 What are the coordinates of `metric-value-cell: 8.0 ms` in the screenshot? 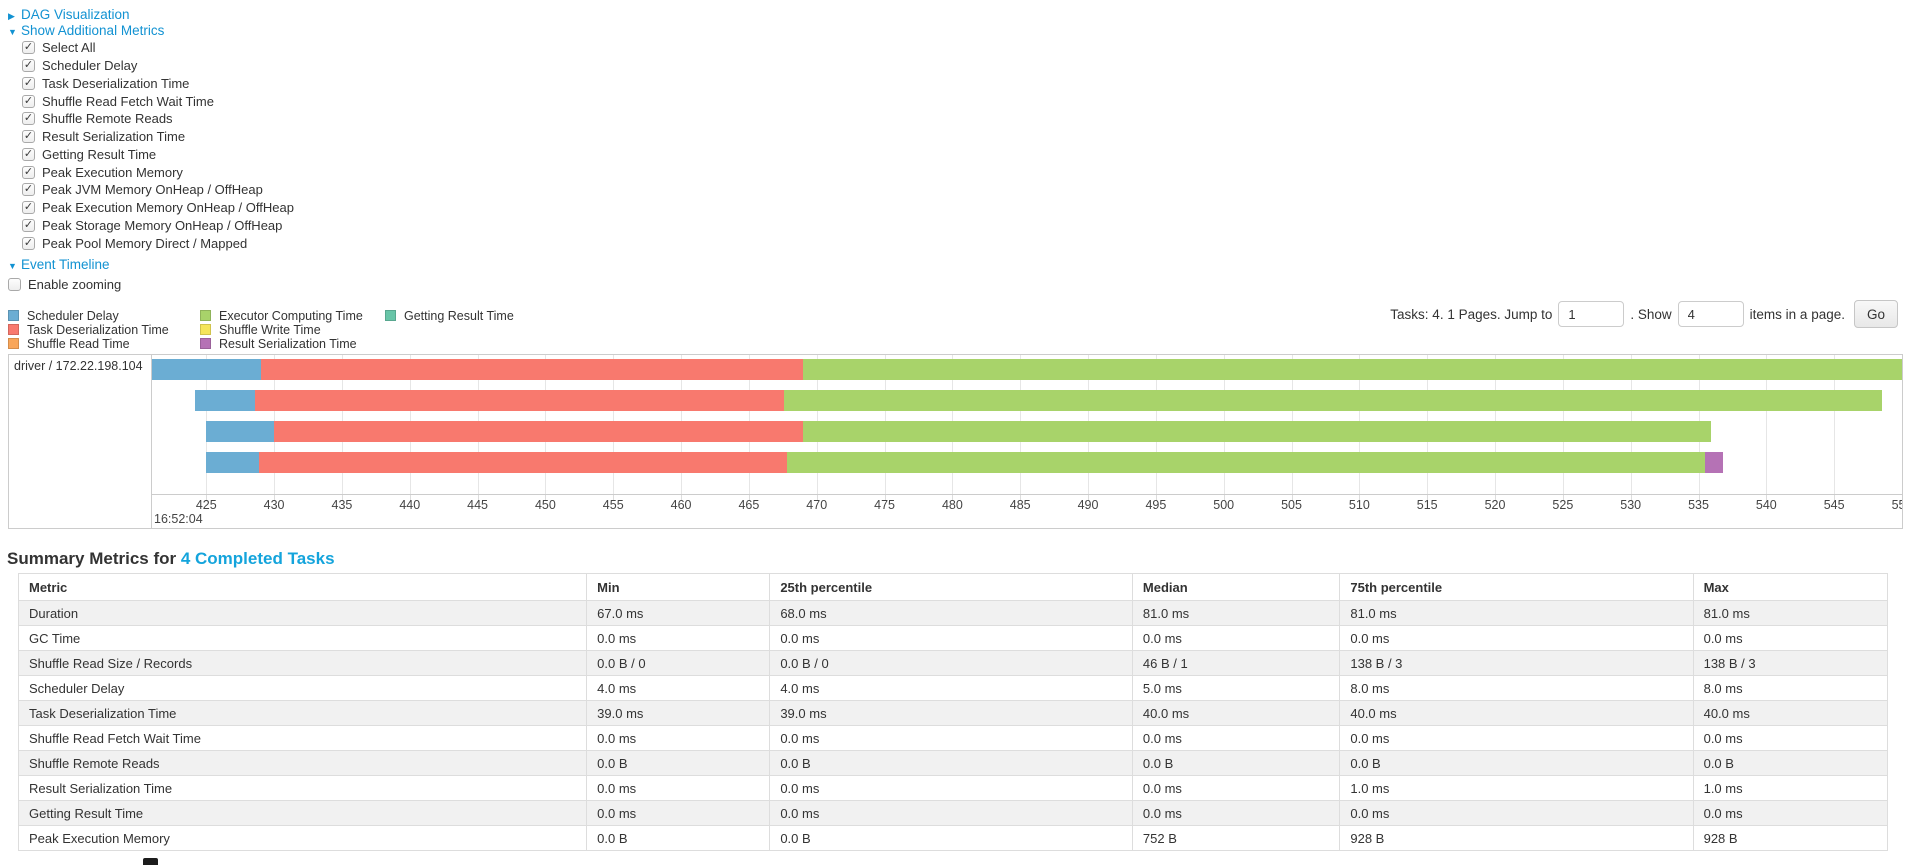 It's located at (1790, 688).